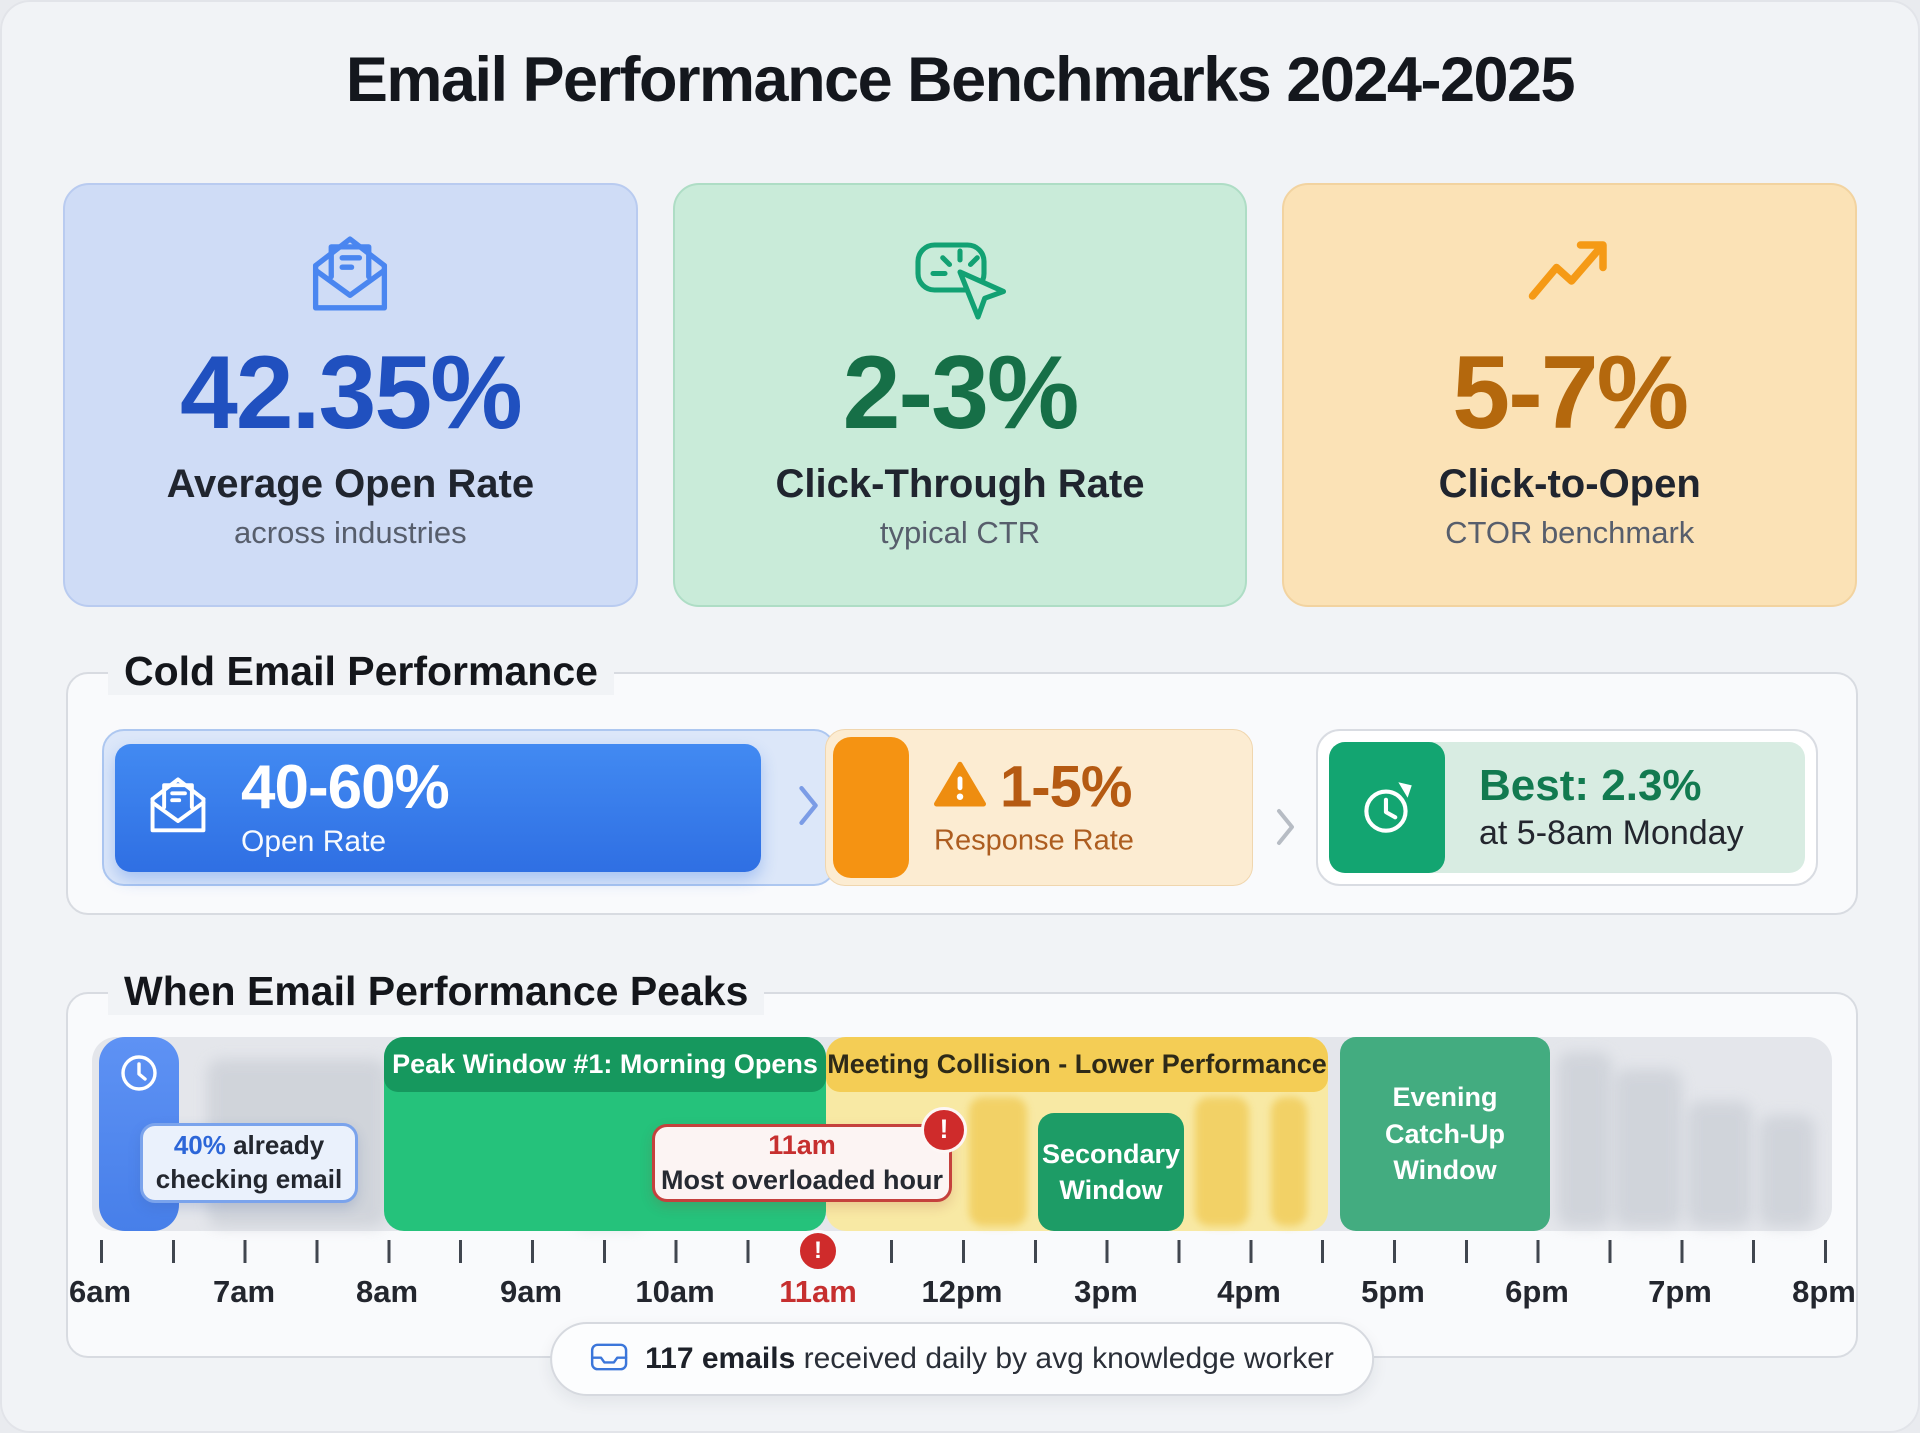  What do you see at coordinates (139, 1073) in the screenshot?
I see `clock-icon` at bounding box center [139, 1073].